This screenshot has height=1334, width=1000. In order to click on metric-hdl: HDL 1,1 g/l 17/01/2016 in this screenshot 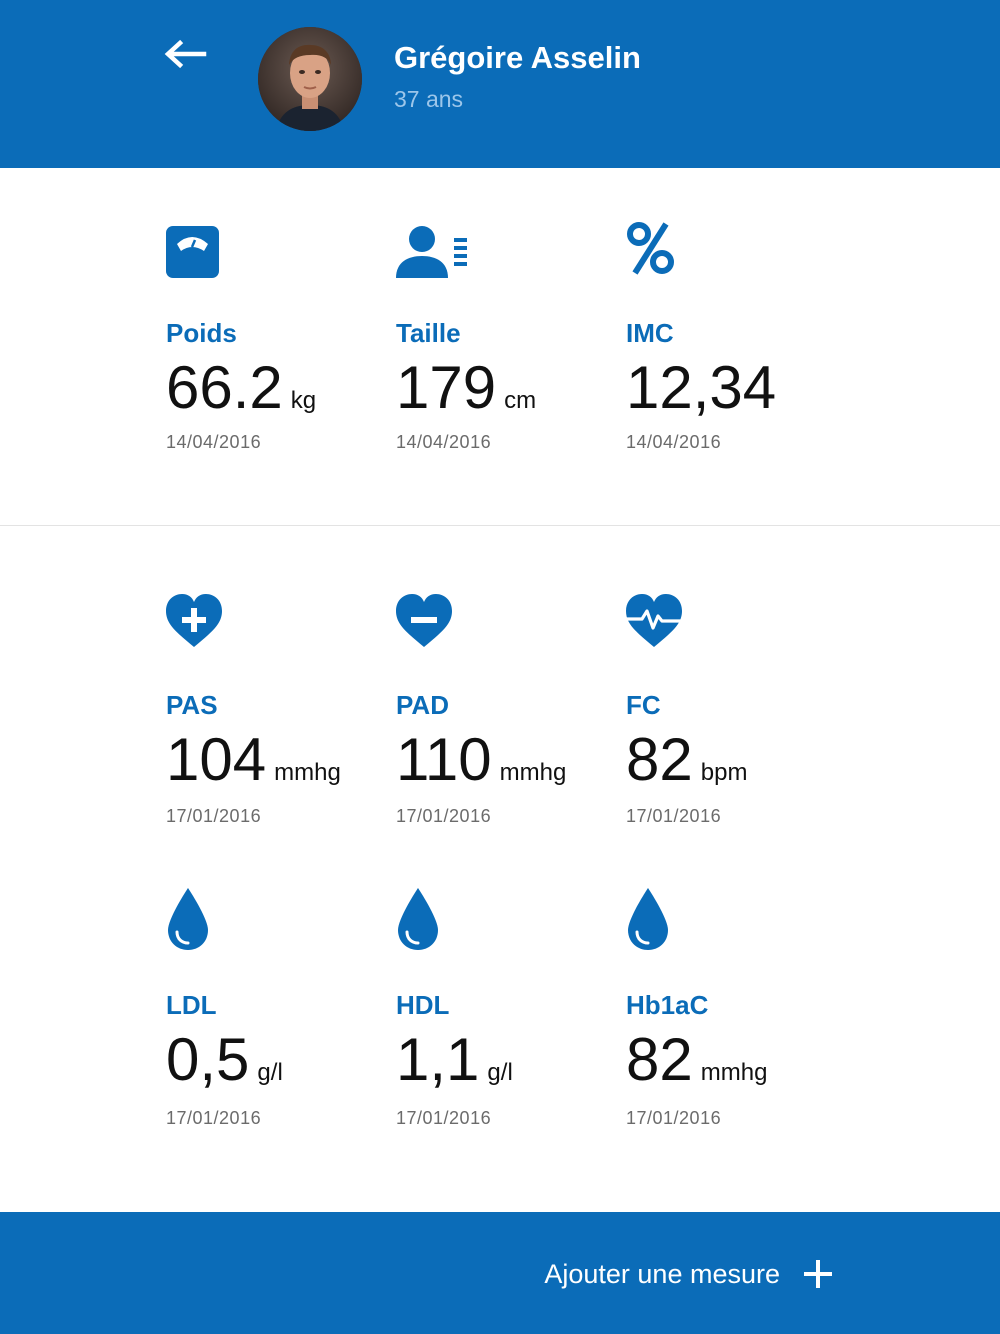, I will do `click(503, 1013)`.